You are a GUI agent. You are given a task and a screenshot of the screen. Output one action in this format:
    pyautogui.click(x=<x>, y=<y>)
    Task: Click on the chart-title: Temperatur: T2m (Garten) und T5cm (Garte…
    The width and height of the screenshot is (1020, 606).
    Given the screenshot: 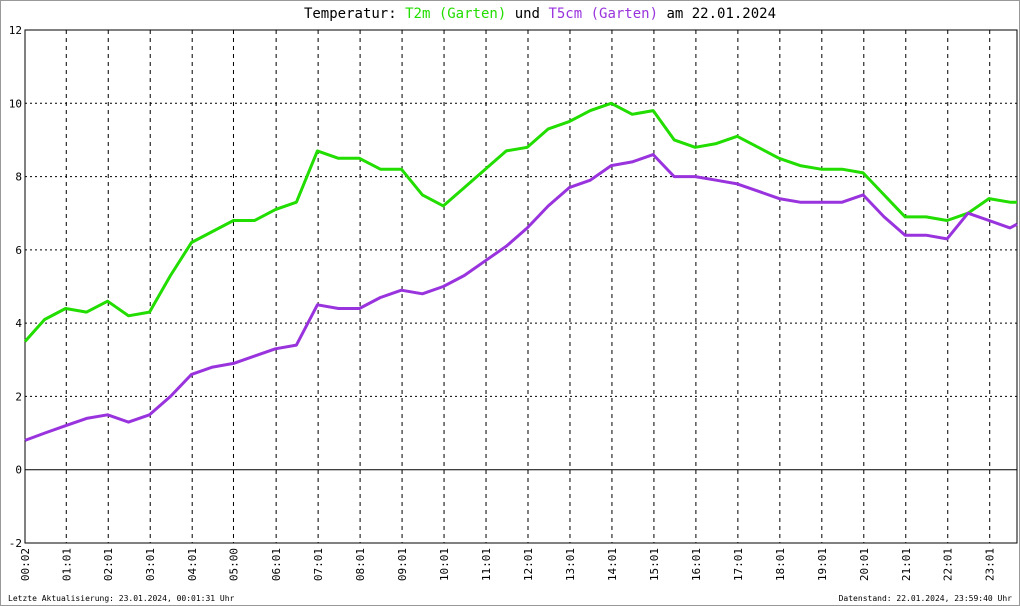 What is the action you would take?
    pyautogui.click(x=540, y=14)
    